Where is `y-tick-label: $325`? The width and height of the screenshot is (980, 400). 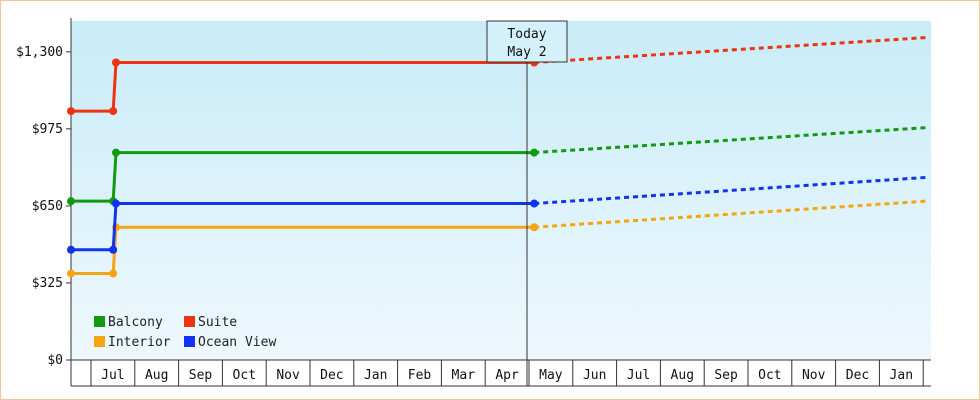 y-tick-label: $325 is located at coordinates (47, 283).